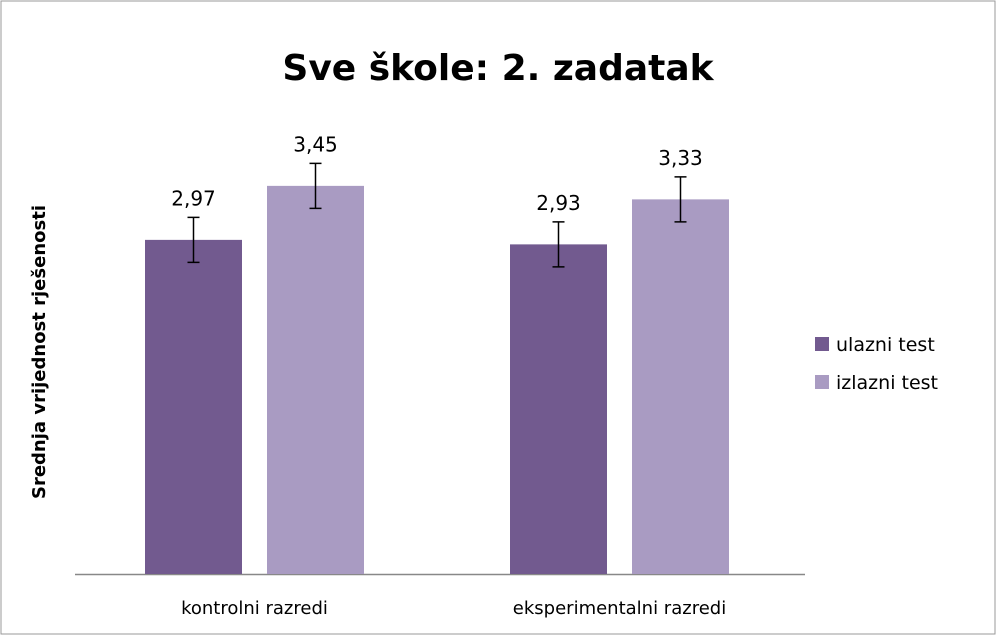  I want to click on data-label: 2,97, so click(193, 198).